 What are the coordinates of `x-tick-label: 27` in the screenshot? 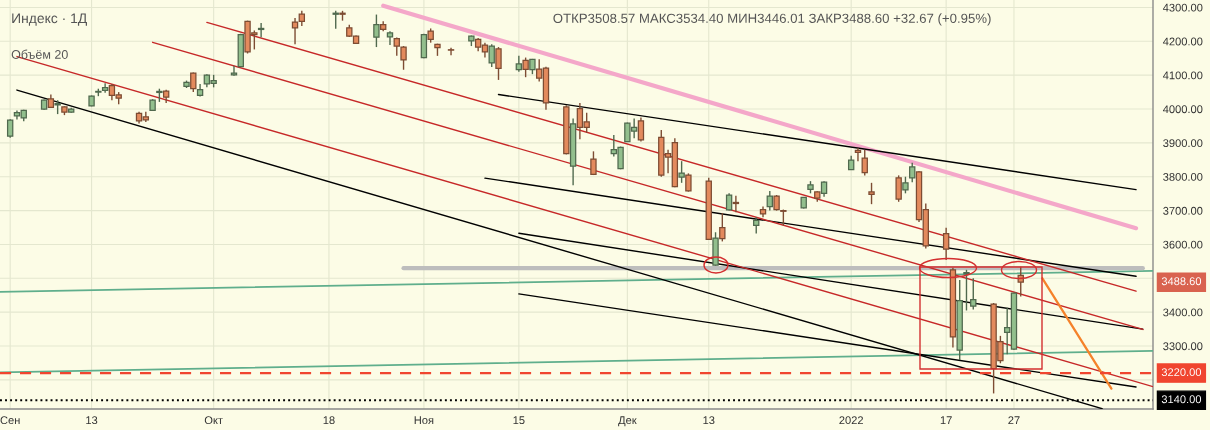 It's located at (1014, 420).